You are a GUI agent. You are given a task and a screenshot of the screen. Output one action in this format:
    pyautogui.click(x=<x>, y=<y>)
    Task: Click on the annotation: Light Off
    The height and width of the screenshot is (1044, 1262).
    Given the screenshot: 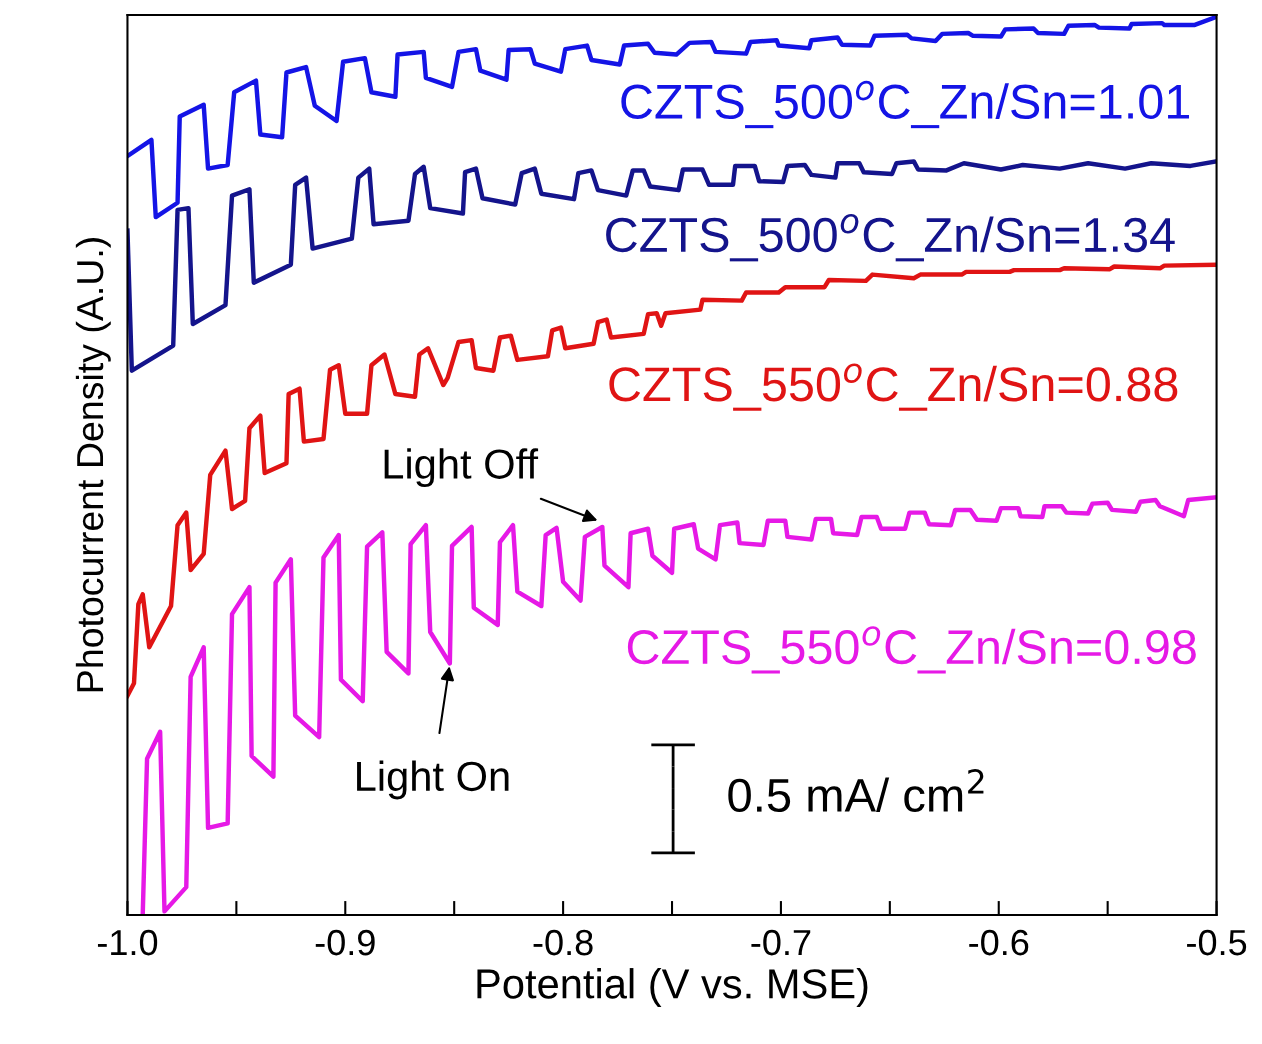 What is the action you would take?
    pyautogui.click(x=461, y=468)
    